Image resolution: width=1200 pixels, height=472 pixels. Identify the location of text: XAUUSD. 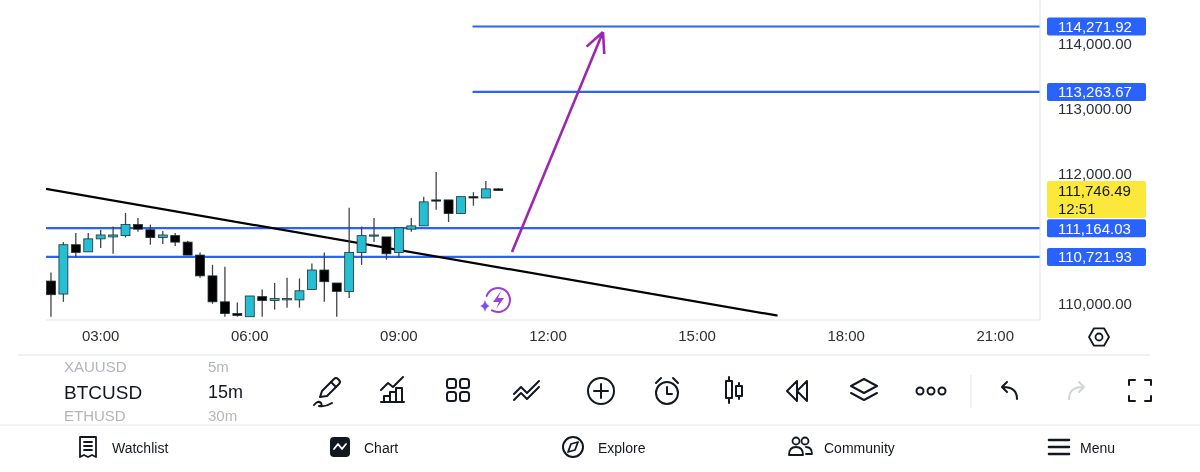
(95, 366).